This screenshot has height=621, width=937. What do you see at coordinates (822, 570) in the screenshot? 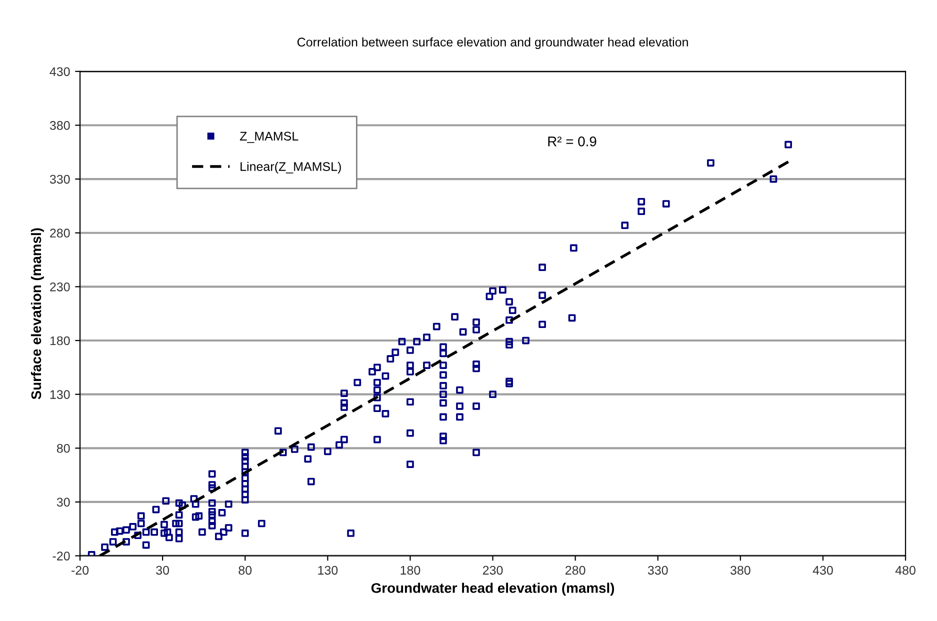
I see `x-tick-label: 430` at bounding box center [822, 570].